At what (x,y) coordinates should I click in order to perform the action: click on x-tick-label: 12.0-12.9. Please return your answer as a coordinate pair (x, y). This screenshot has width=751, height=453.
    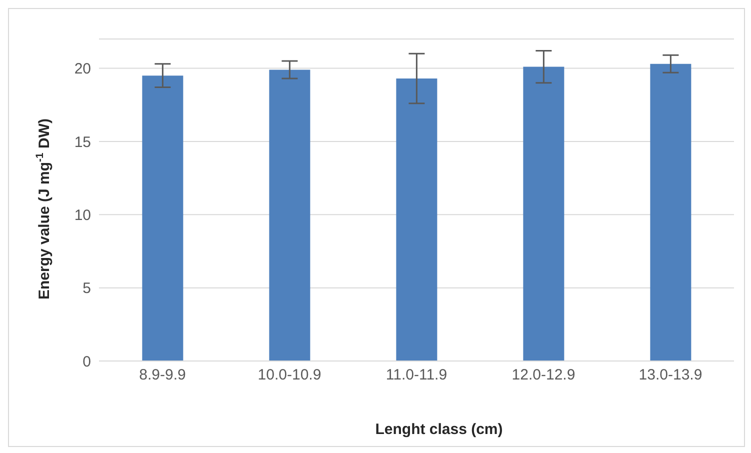
    Looking at the image, I should click on (544, 375).